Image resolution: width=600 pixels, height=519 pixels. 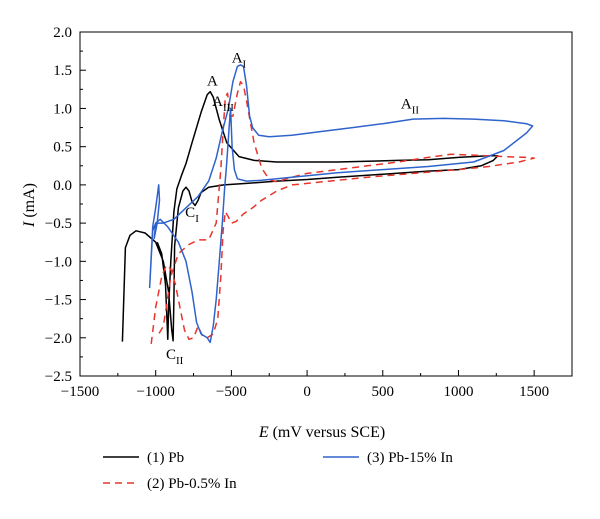 I want to click on legend-label-3: (3) Pb-15% In, so click(x=410, y=458).